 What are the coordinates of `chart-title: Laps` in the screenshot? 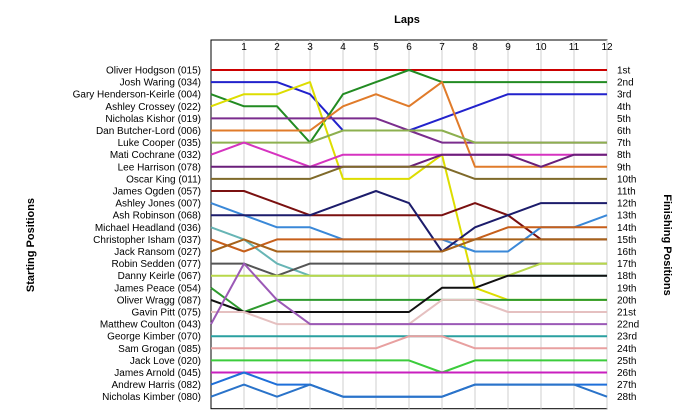 It's located at (407, 20).